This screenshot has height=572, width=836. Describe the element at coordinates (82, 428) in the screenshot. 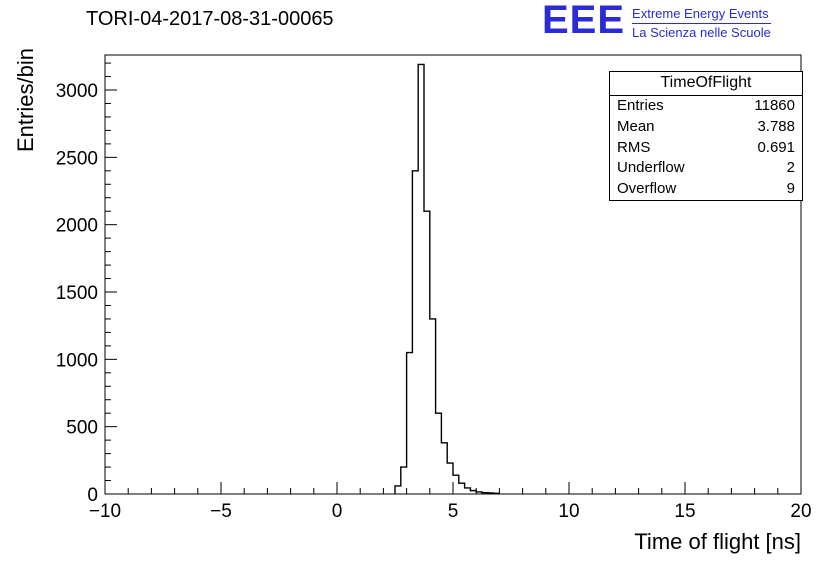

I see `y-tick-label: 500` at that location.